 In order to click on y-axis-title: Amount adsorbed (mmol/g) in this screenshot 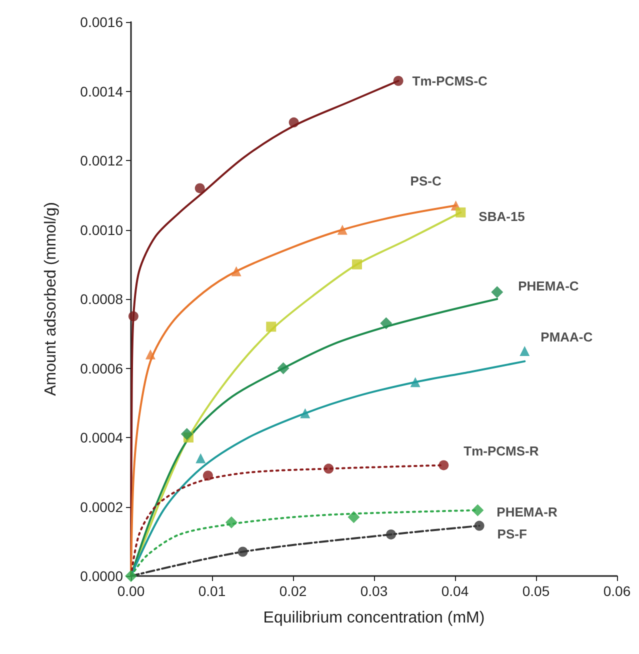, I will do `click(51, 299)`.